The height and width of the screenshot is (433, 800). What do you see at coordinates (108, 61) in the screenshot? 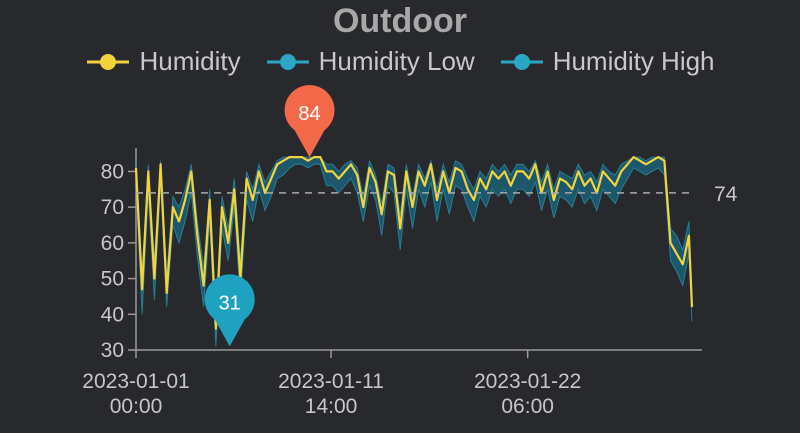
I see `humidity-line-icon` at bounding box center [108, 61].